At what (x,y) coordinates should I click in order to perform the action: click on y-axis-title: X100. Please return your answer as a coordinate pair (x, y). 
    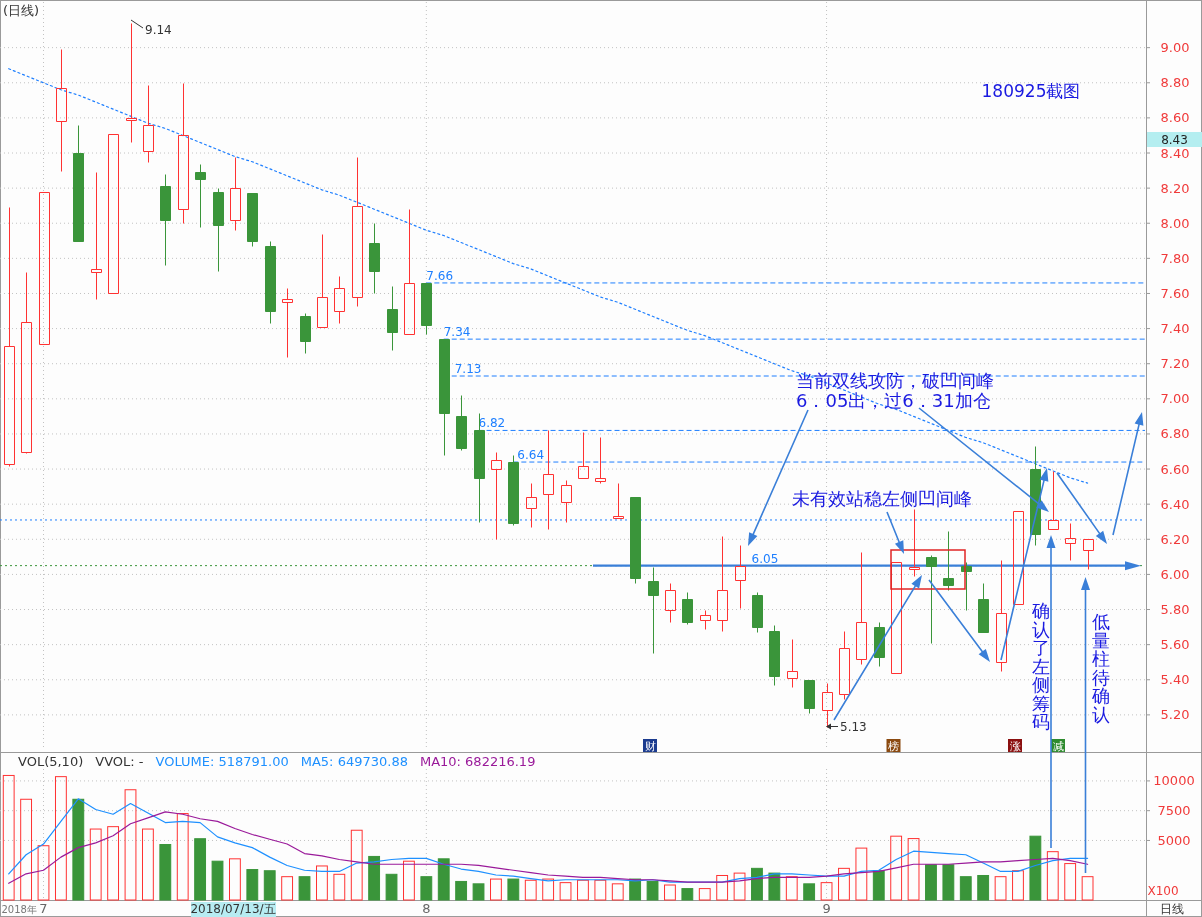
    Looking at the image, I should click on (1163, 891).